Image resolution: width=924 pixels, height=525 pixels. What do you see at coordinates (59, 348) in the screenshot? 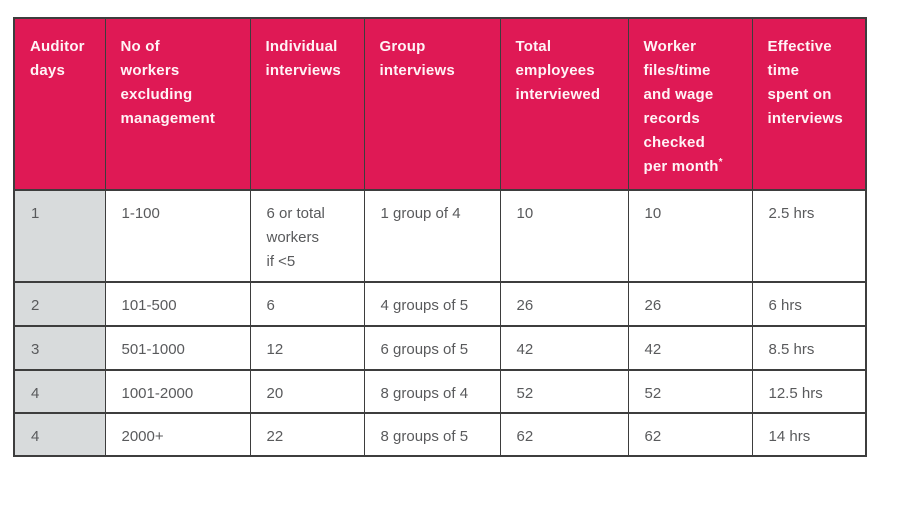
I see `auditor-days-cell: 3` at bounding box center [59, 348].